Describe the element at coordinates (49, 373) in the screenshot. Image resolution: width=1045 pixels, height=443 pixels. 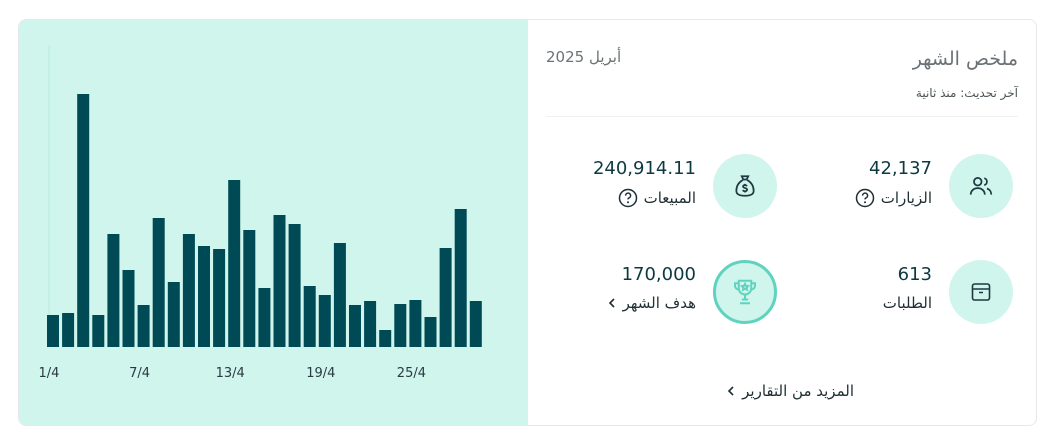
I see `x-tick-label: 1/4` at that location.